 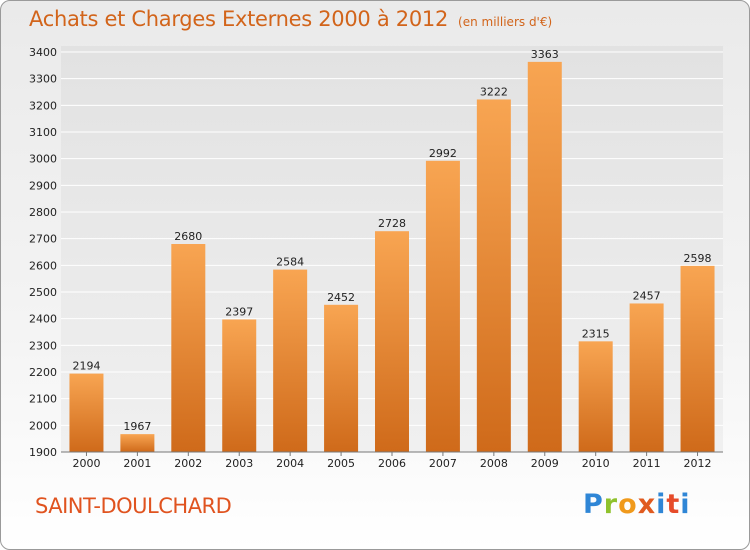 What do you see at coordinates (239, 311) in the screenshot?
I see `bar-value-label: 2397` at bounding box center [239, 311].